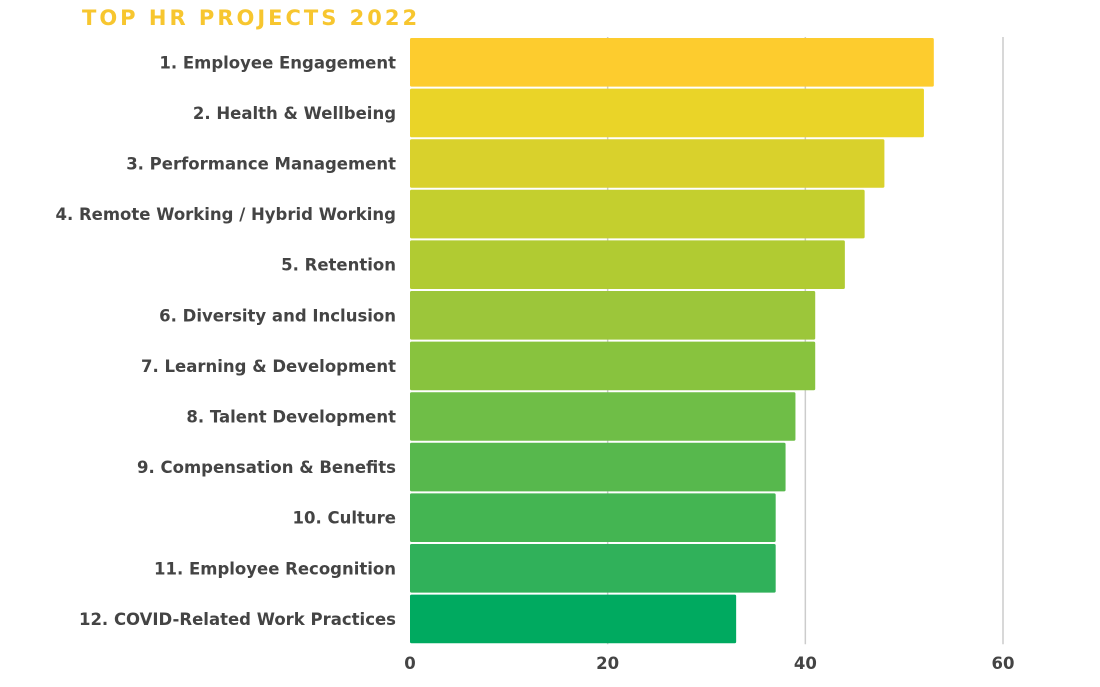  I want to click on tick-label-20: 20, so click(607, 663).